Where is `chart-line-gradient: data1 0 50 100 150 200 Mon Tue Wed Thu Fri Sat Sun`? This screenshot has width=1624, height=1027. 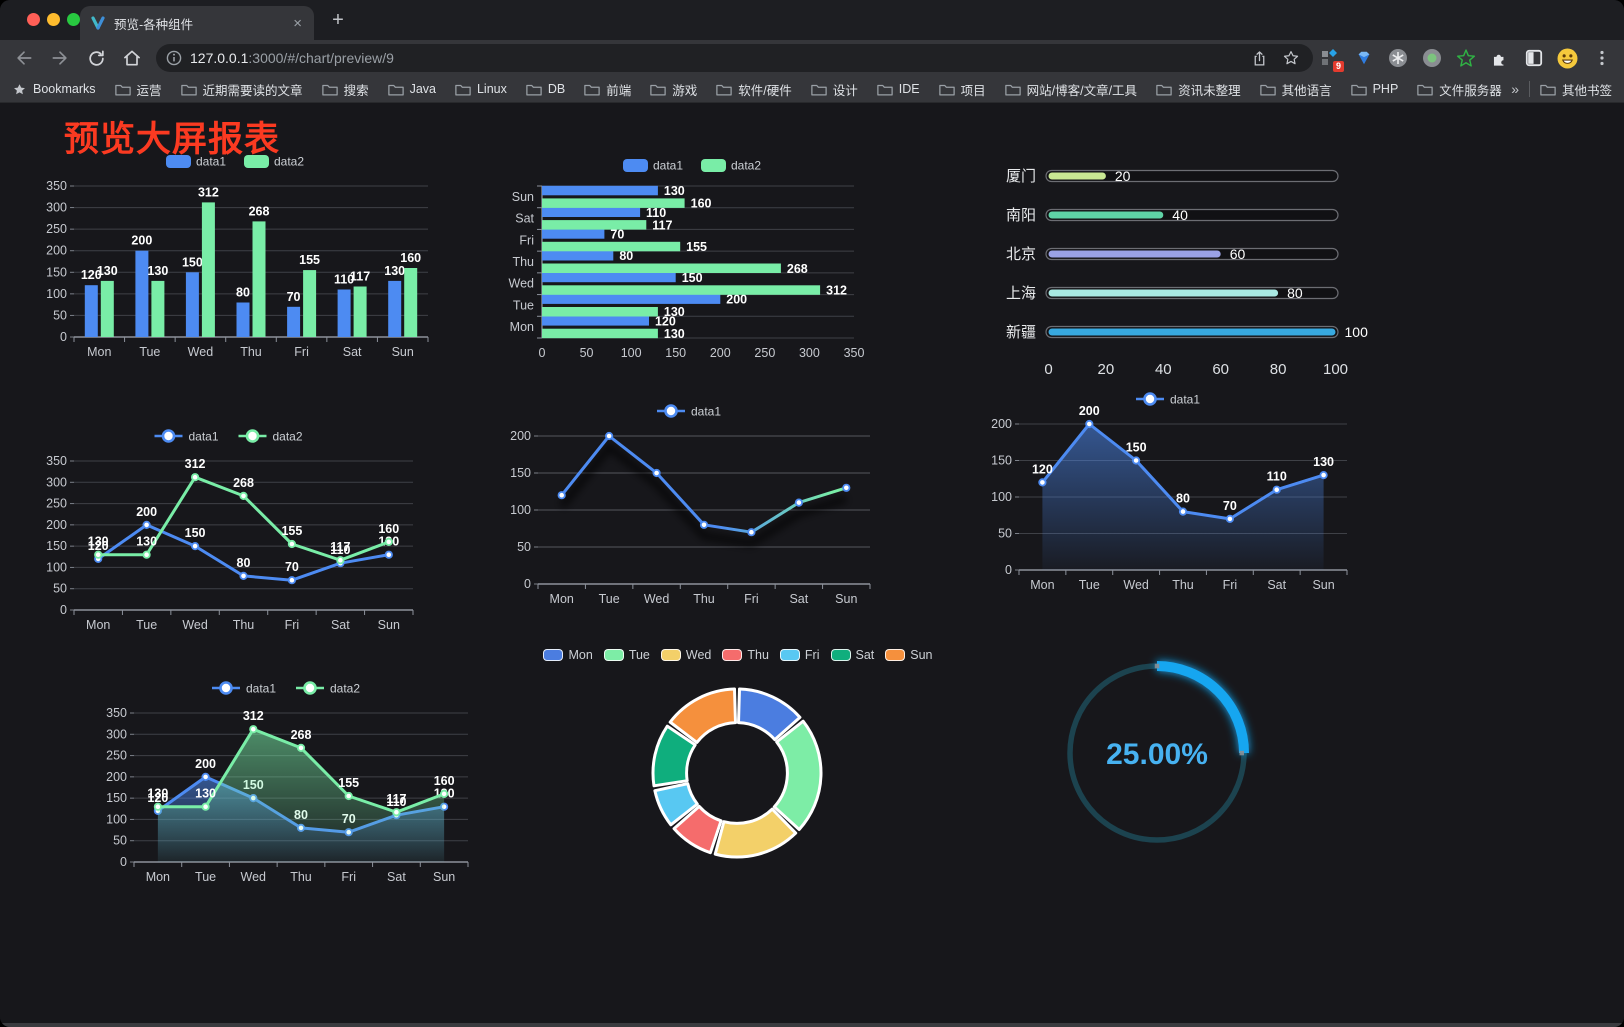 chart-line-gradient: data1 0 50 100 150 200 Mon Tue Wed Thu Fri Sat Sun is located at coordinates (691, 504).